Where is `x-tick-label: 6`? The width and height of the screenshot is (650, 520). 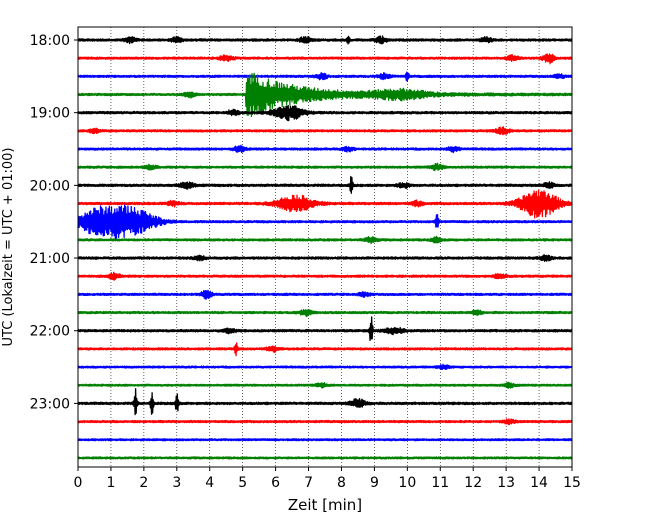
x-tick-label: 6 is located at coordinates (275, 483).